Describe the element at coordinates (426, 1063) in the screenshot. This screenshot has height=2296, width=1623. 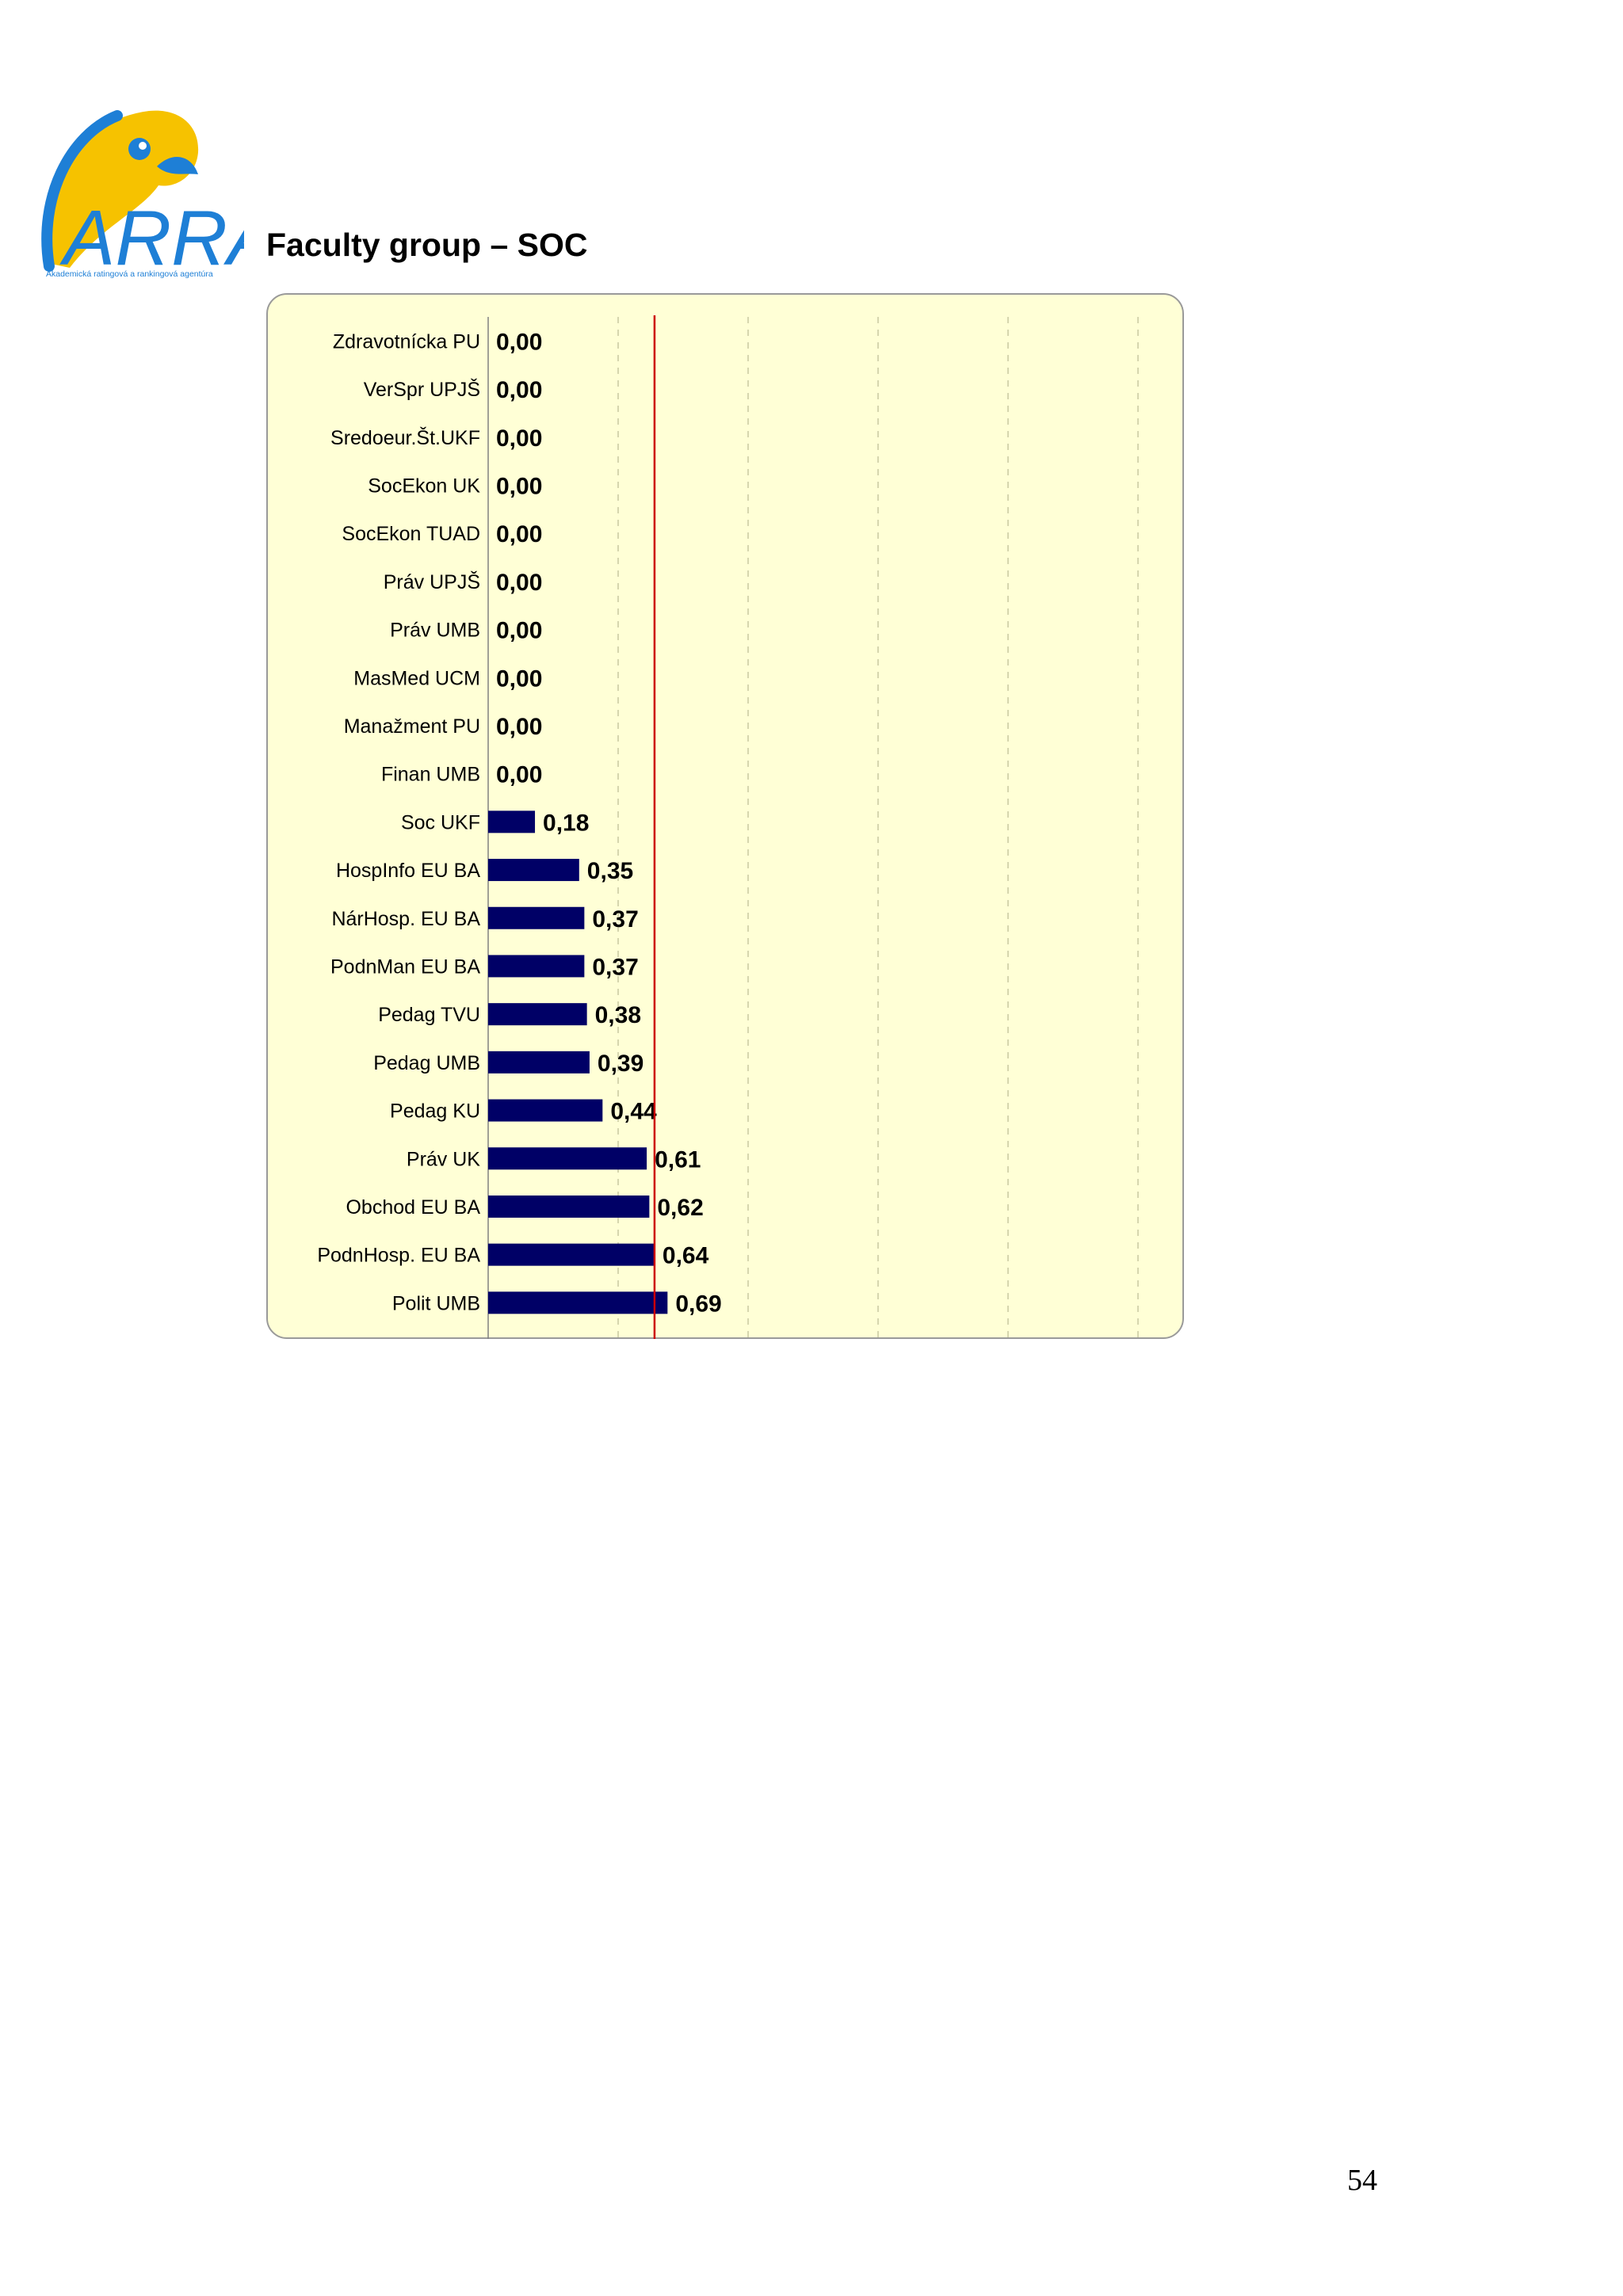
I see `category-label: Pedag UMB` at that location.